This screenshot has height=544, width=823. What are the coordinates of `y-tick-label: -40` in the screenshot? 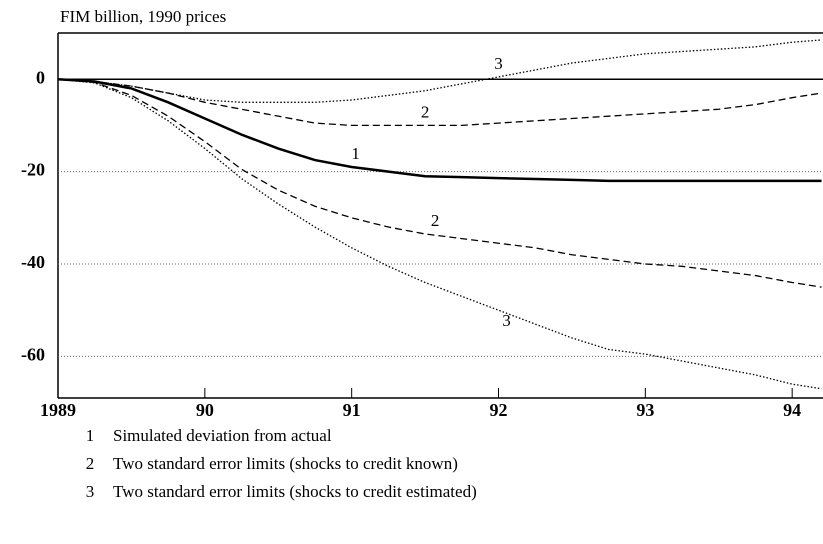 It's located at (33, 262).